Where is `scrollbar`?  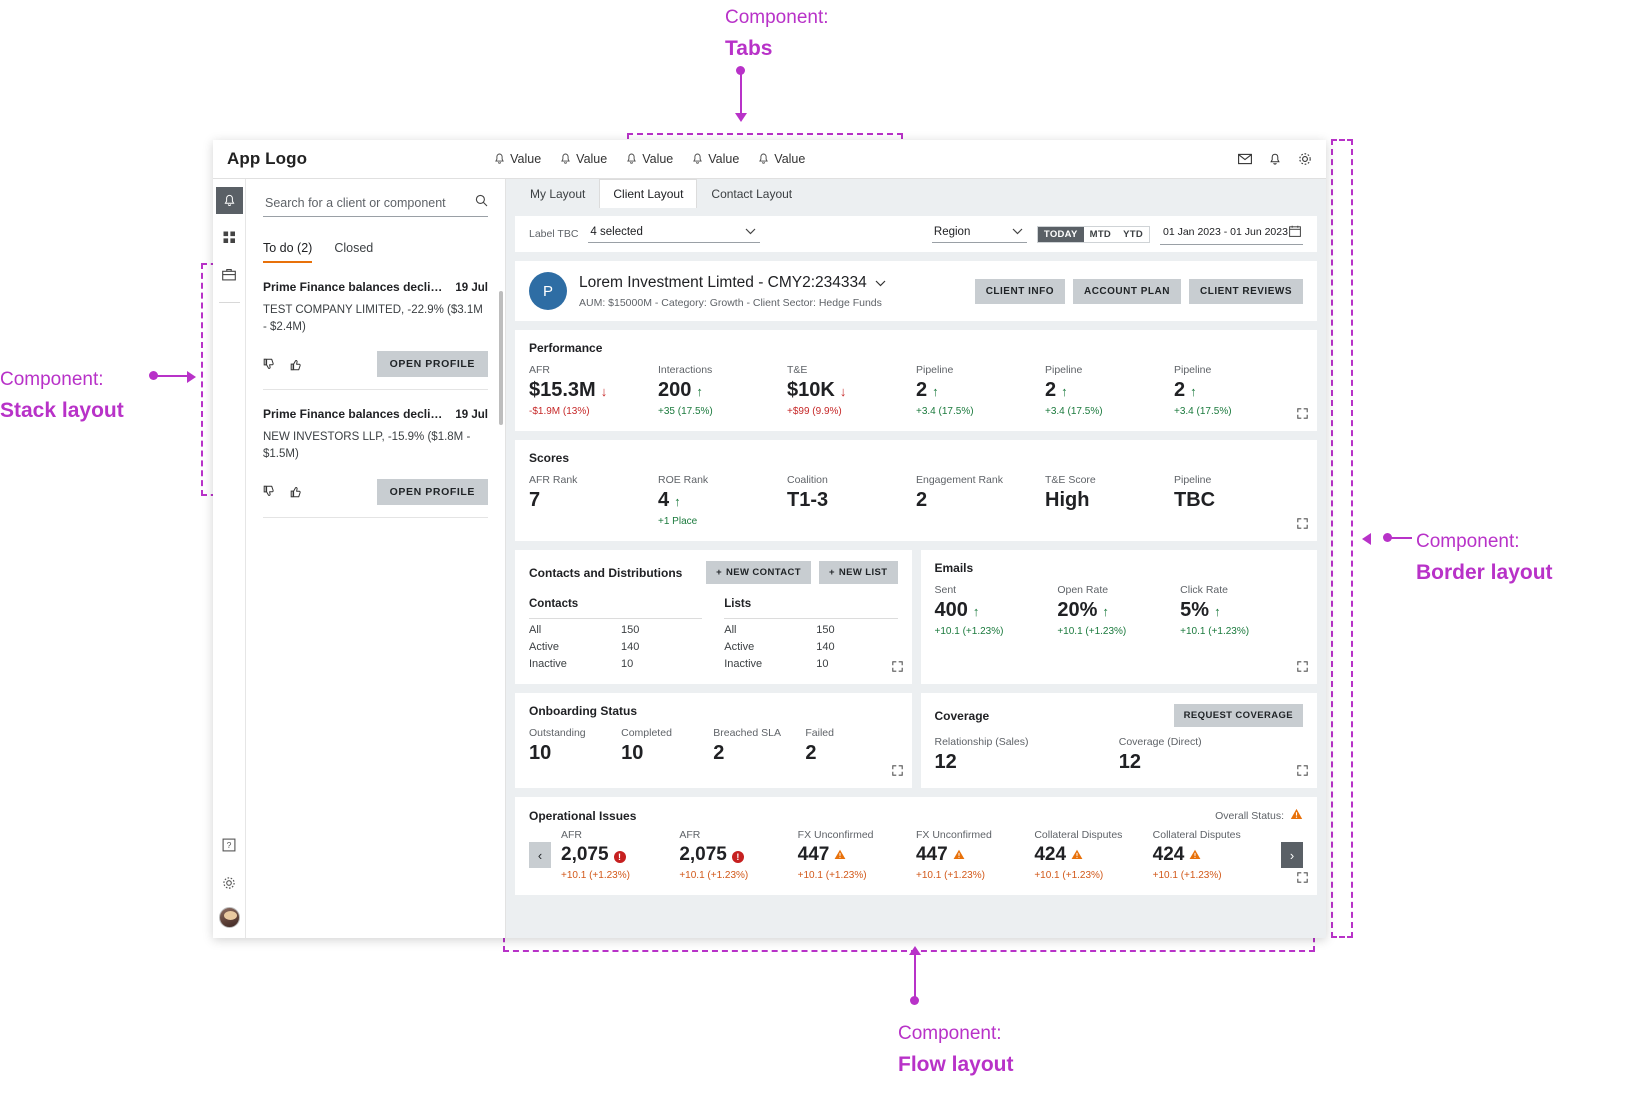 scrollbar is located at coordinates (501, 358).